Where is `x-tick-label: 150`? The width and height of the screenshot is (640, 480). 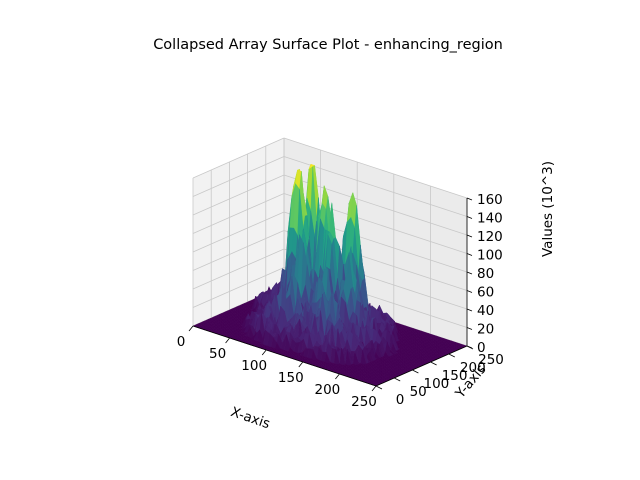 x-tick-label: 150 is located at coordinates (291, 378).